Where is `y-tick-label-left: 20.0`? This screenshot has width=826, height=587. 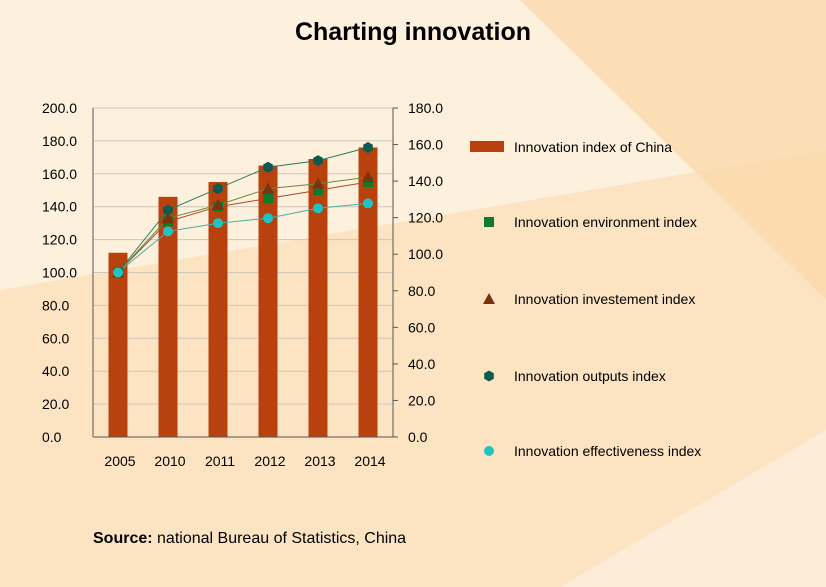
y-tick-label-left: 20.0 is located at coordinates (55, 404).